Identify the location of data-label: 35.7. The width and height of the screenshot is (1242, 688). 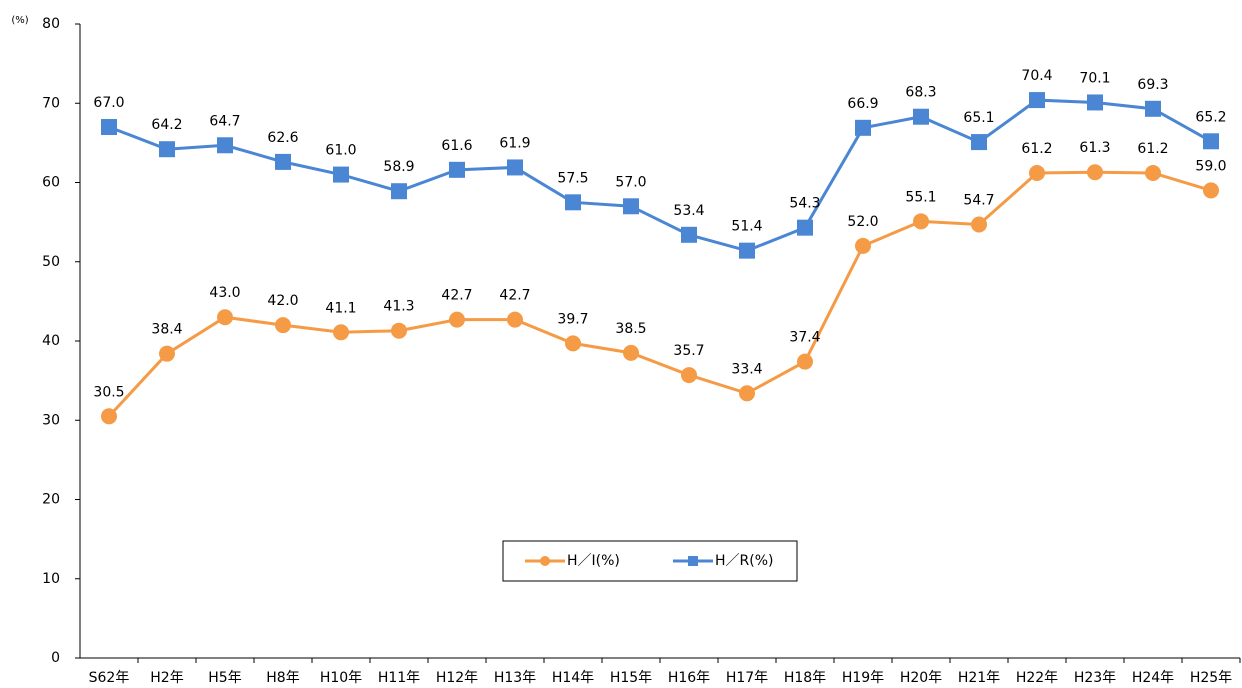
(688, 351).